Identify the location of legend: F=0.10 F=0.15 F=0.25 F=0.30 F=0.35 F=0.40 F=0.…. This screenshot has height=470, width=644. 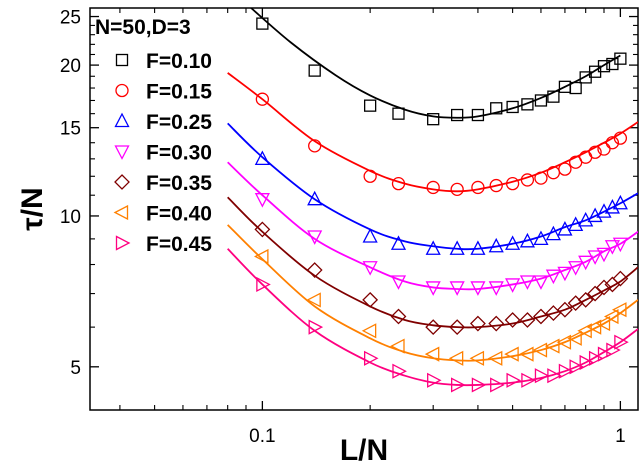
(162, 153).